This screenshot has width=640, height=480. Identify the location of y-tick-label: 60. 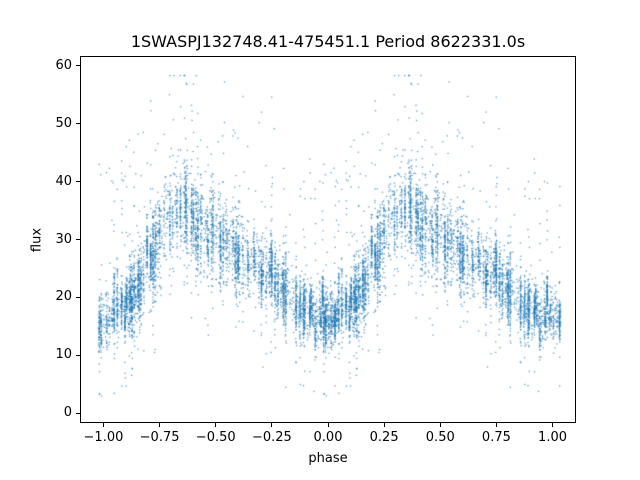
(63, 65).